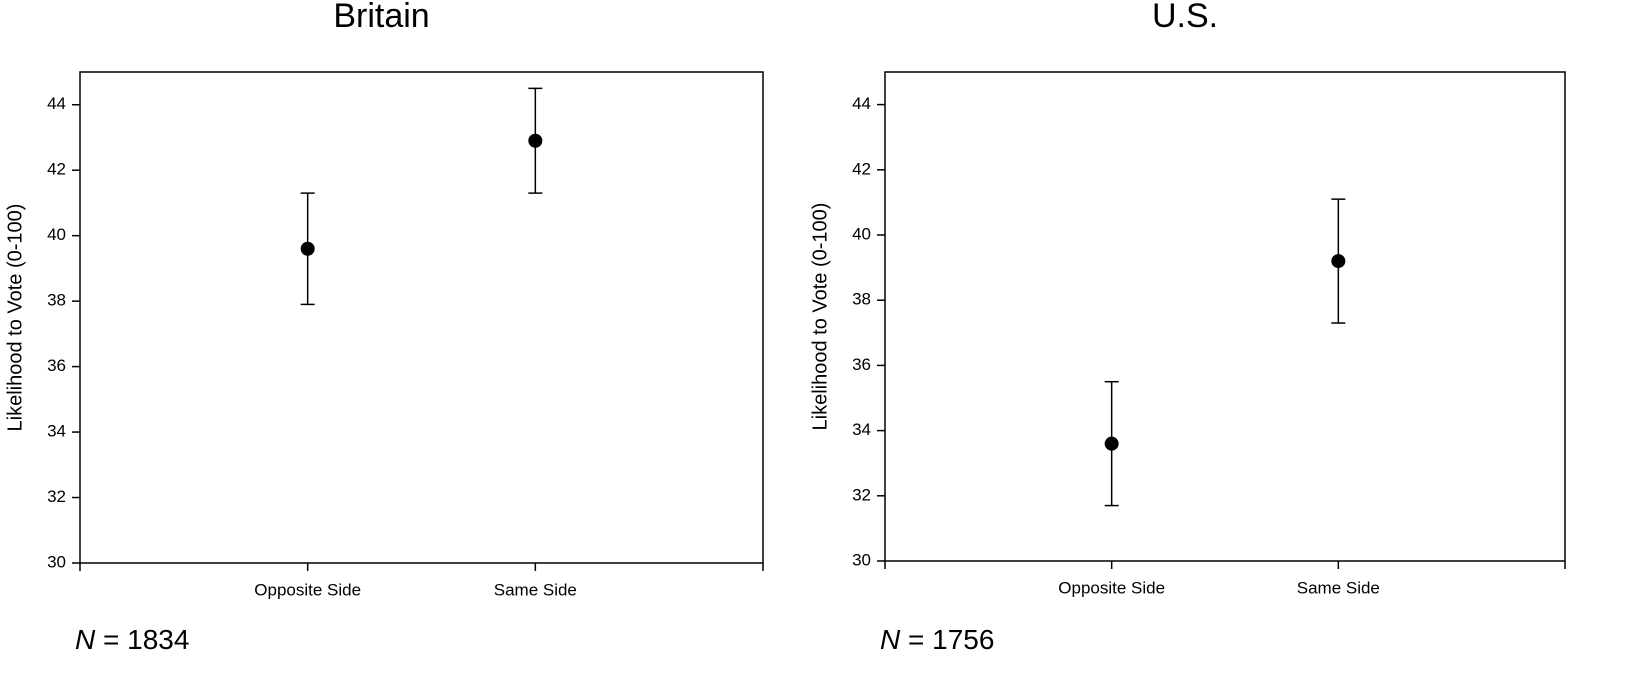 The width and height of the screenshot is (1625, 682). Describe the element at coordinates (381, 17) in the screenshot. I see `chart-title: Britain` at that location.